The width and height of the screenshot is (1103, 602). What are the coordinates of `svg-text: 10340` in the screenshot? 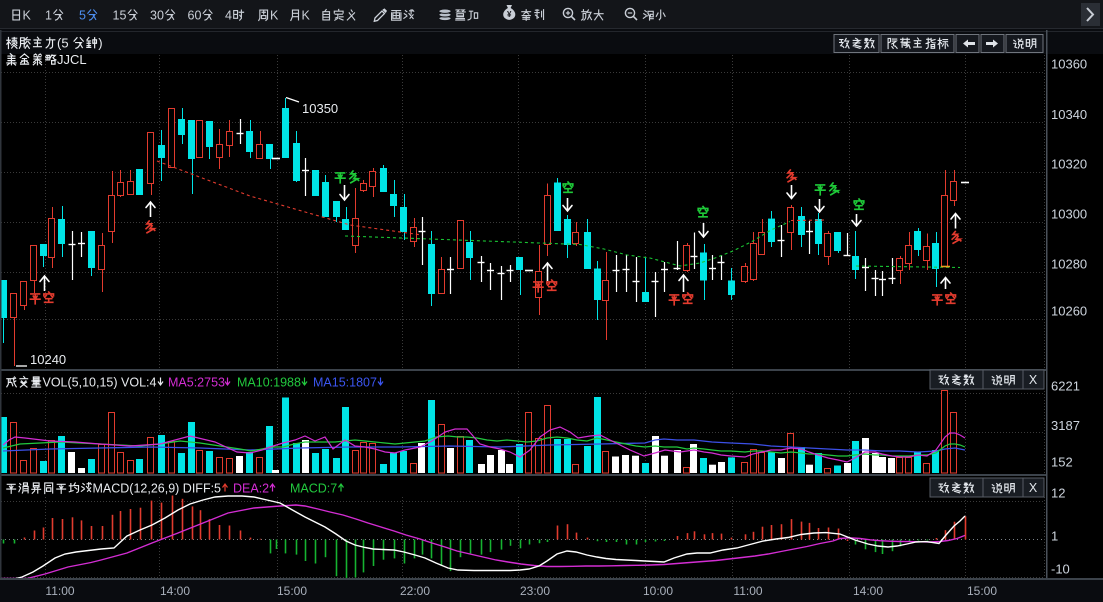 It's located at (1069, 114).